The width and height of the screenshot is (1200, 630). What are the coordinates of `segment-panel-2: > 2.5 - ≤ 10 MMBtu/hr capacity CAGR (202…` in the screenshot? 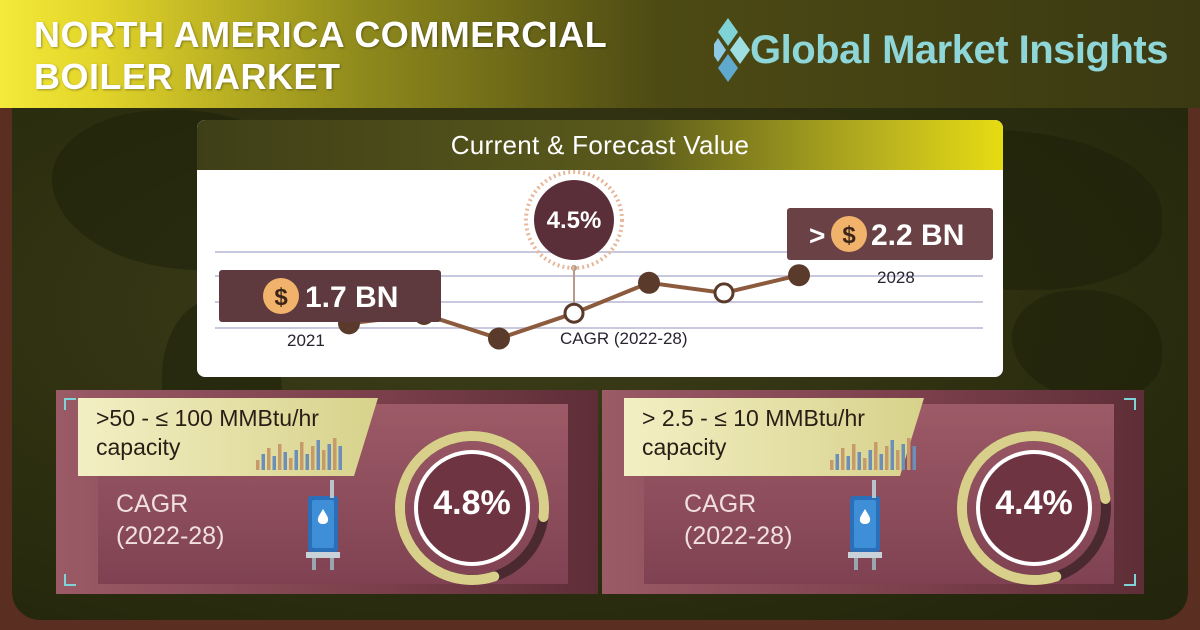 It's located at (873, 492).